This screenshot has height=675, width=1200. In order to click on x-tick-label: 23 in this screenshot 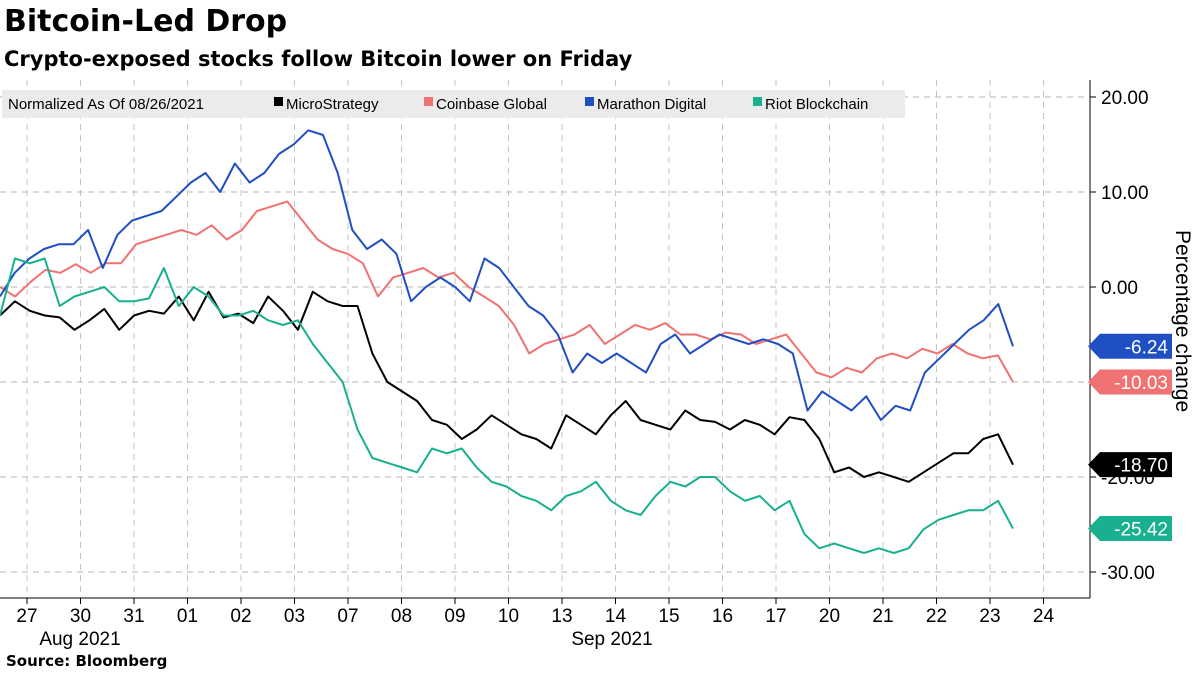, I will do `click(989, 616)`.